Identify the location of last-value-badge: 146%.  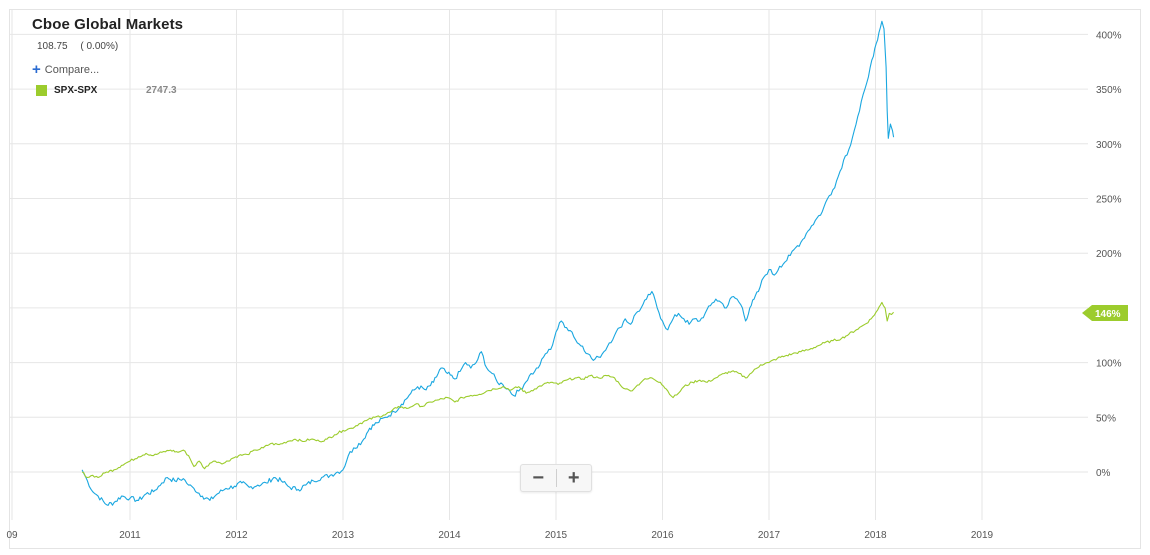
(1105, 313).